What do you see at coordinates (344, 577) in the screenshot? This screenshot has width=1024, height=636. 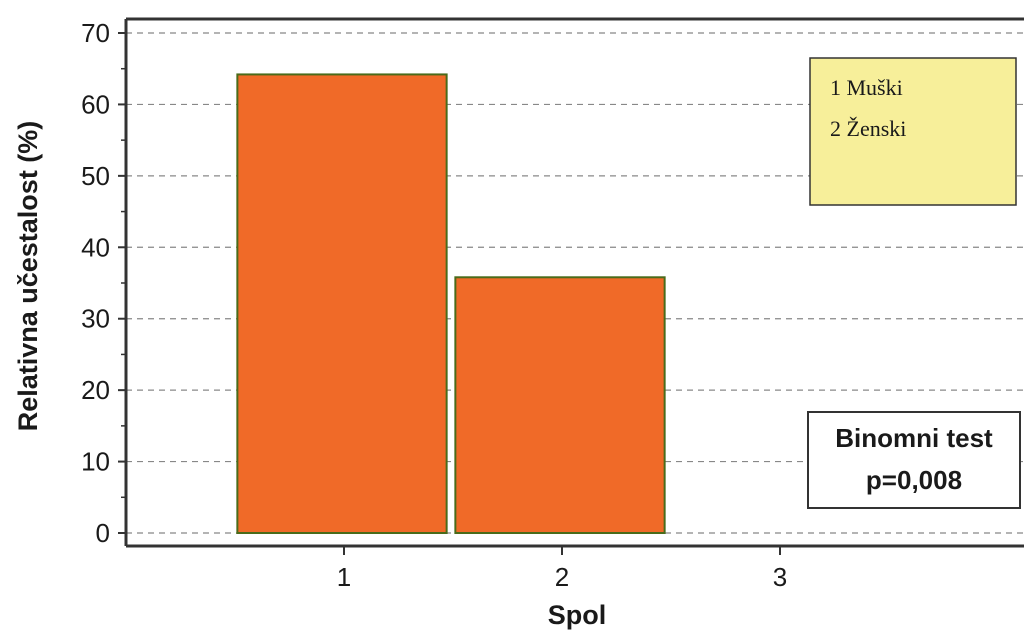 I see `x-tick-label: 1` at bounding box center [344, 577].